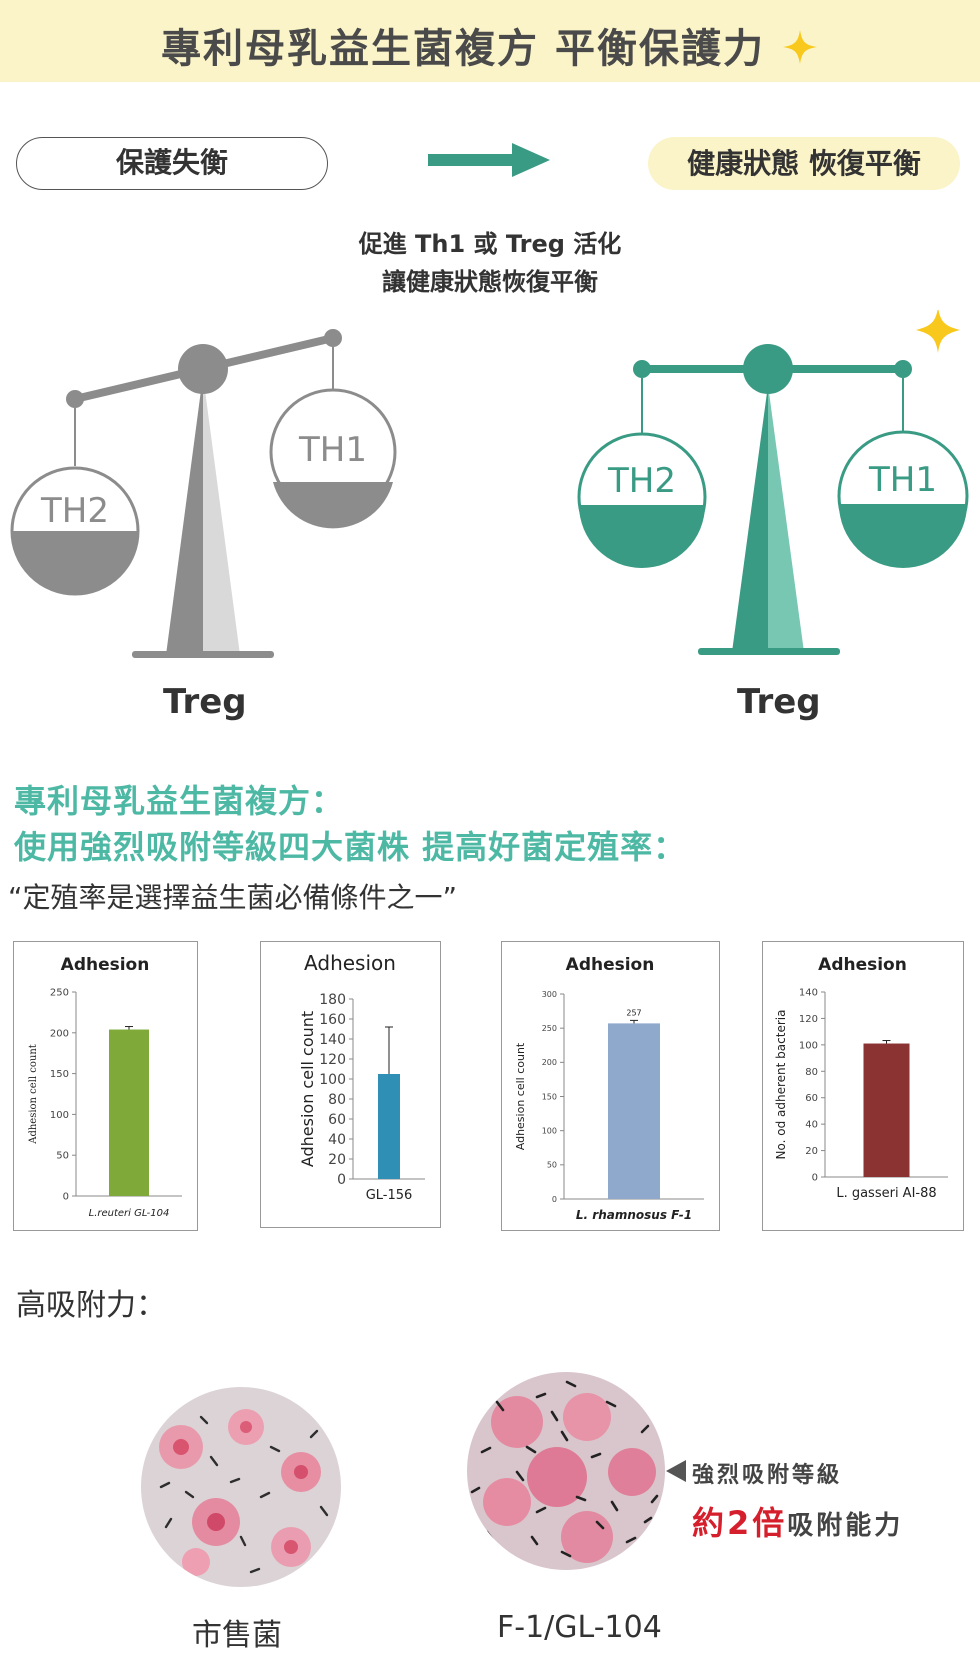 The height and width of the screenshot is (1657, 980). Describe the element at coordinates (332, 450) in the screenshot. I see `th1-label-left: TH1` at that location.